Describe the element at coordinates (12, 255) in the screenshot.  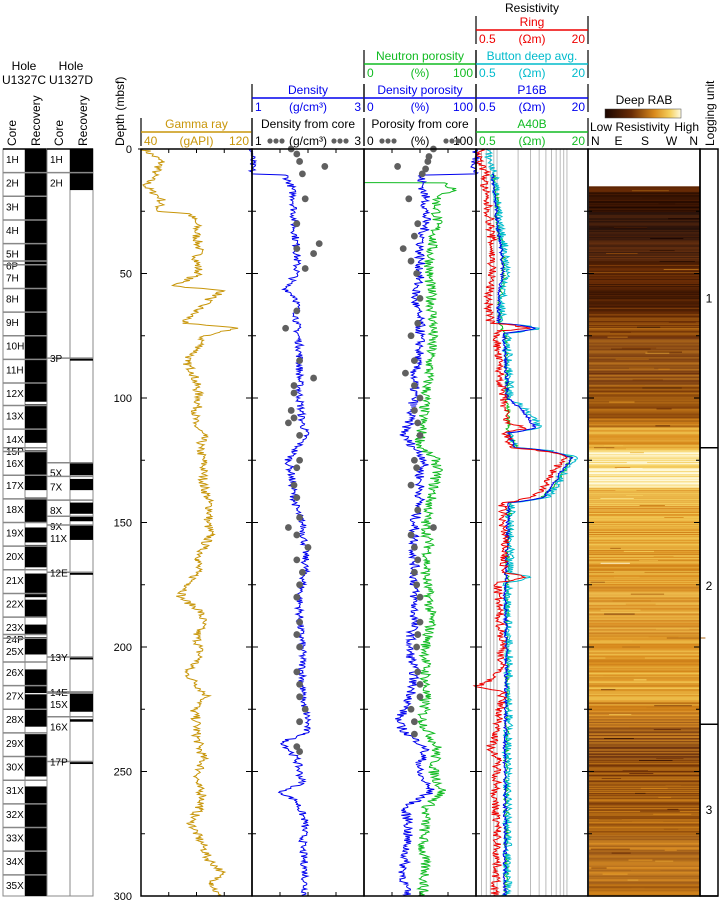
I see `core-label: 5H` at that location.